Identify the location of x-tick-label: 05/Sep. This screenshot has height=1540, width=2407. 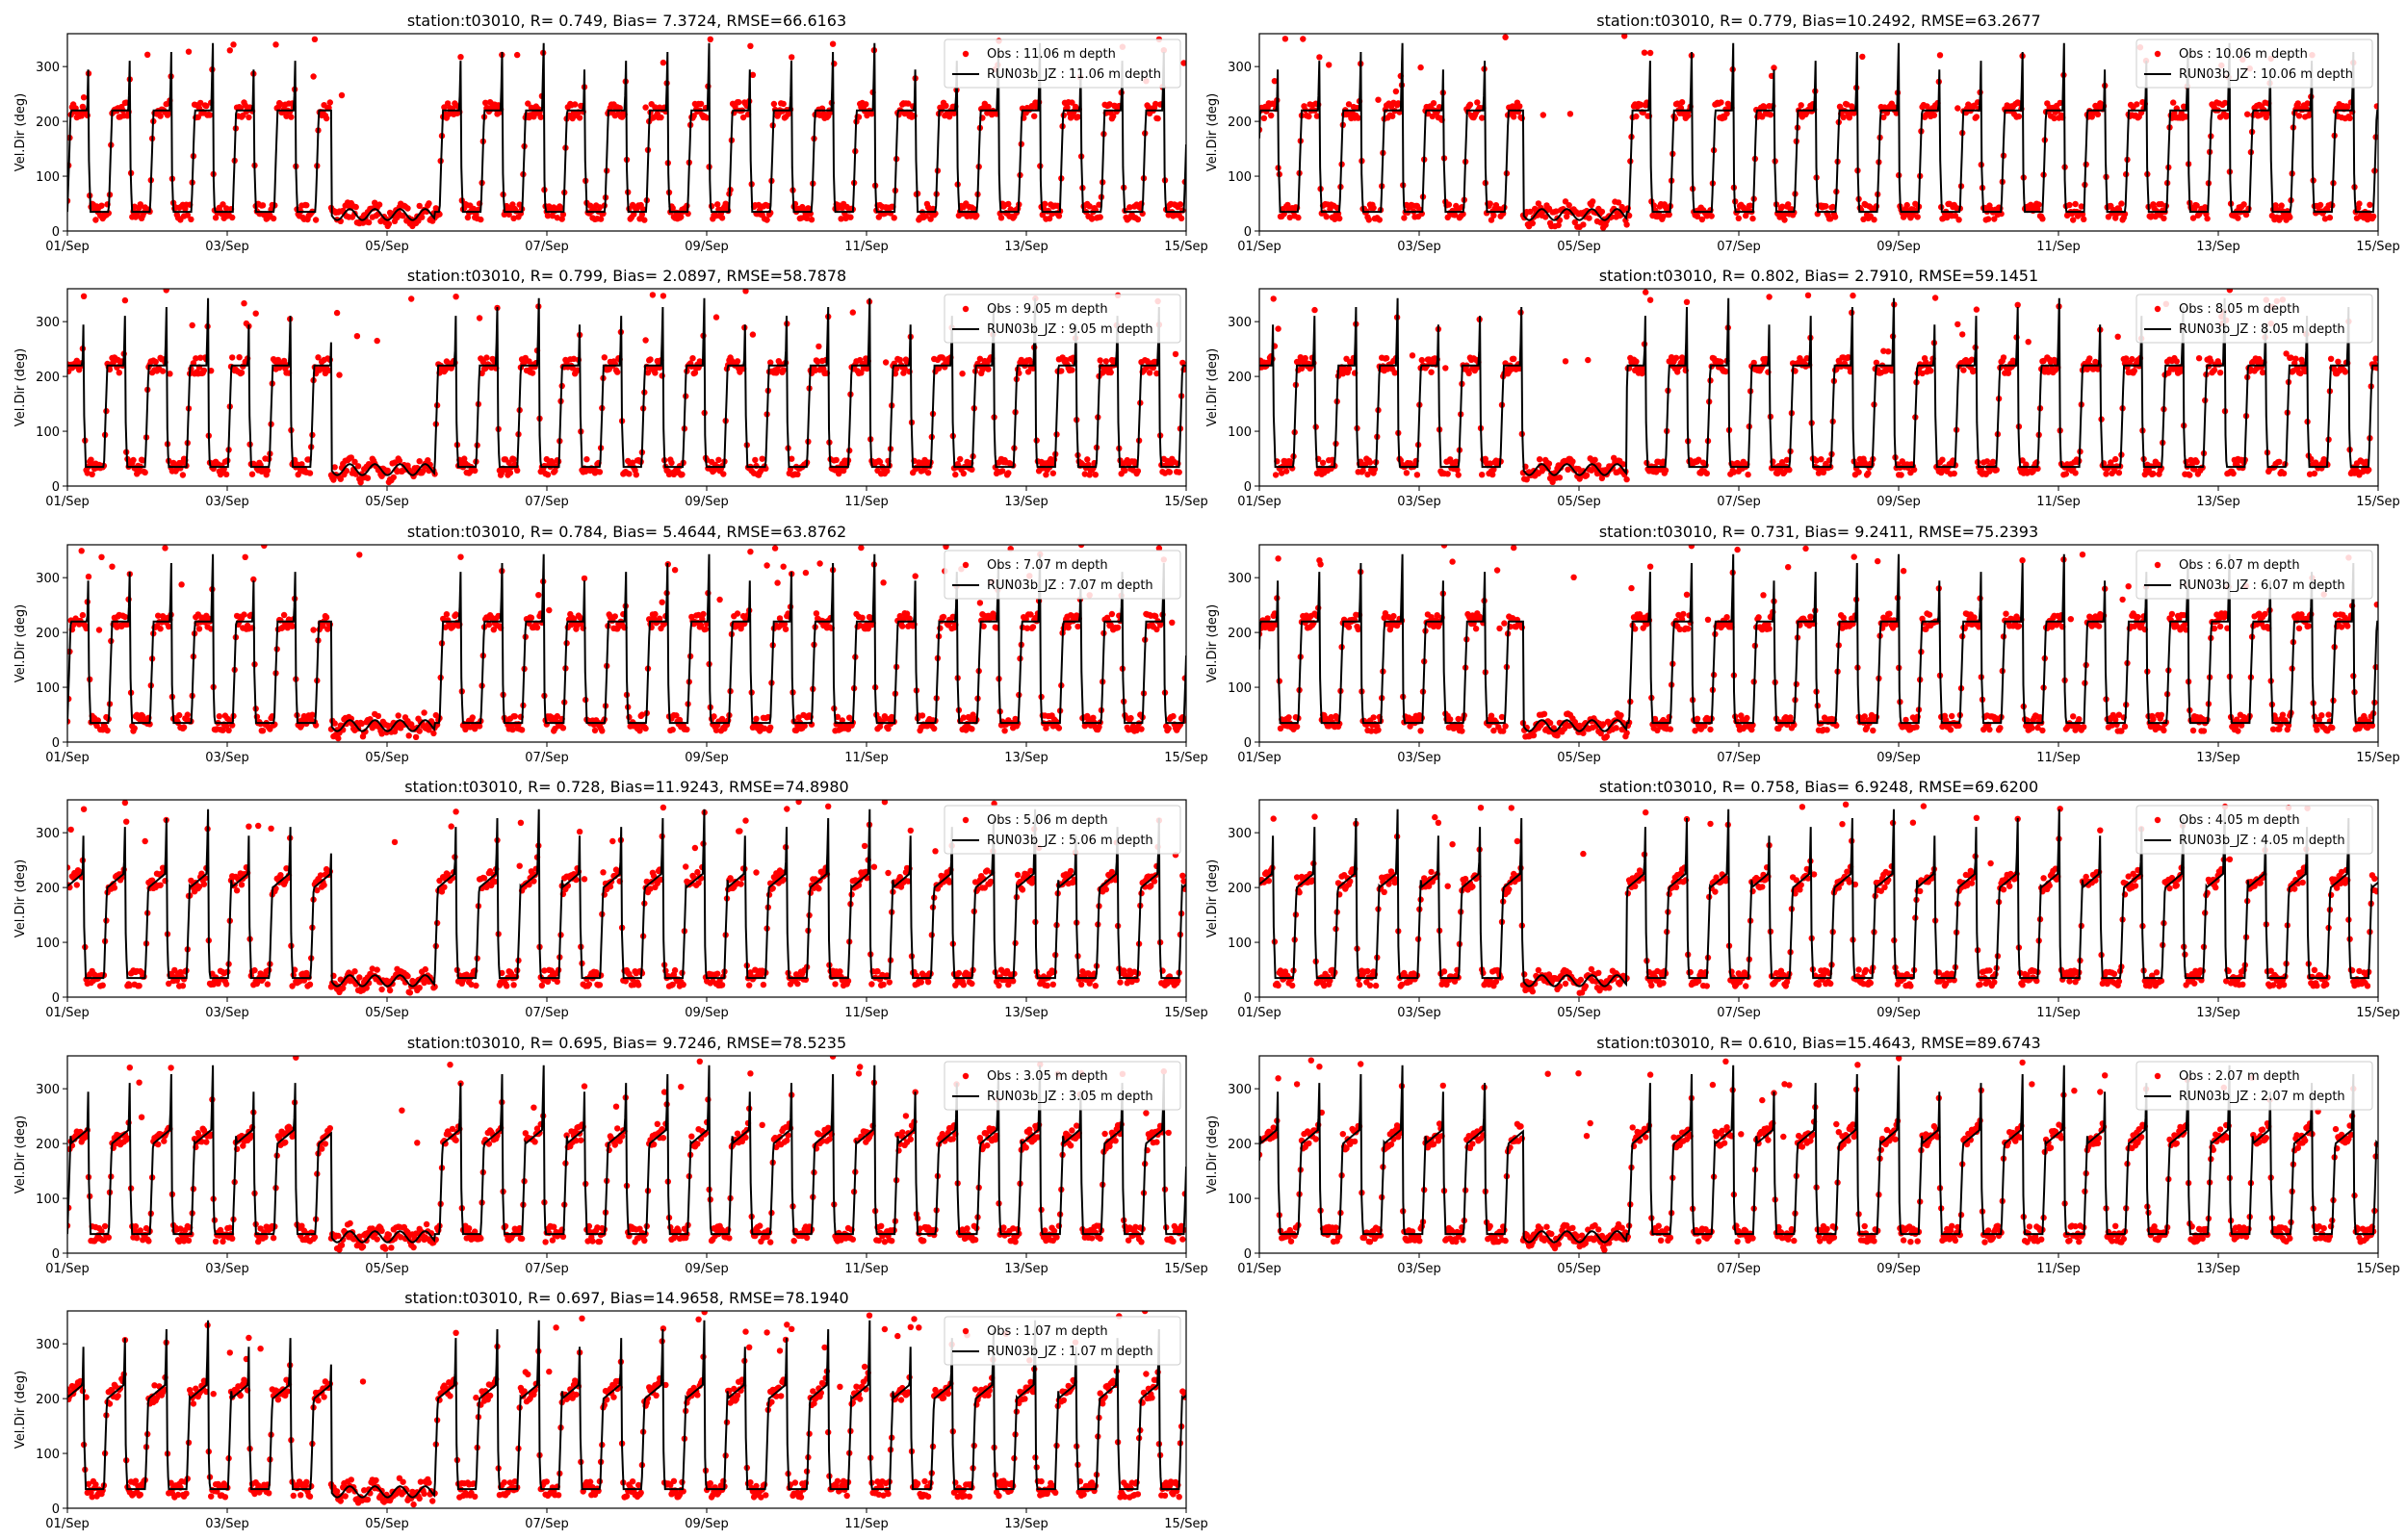
(1578, 247).